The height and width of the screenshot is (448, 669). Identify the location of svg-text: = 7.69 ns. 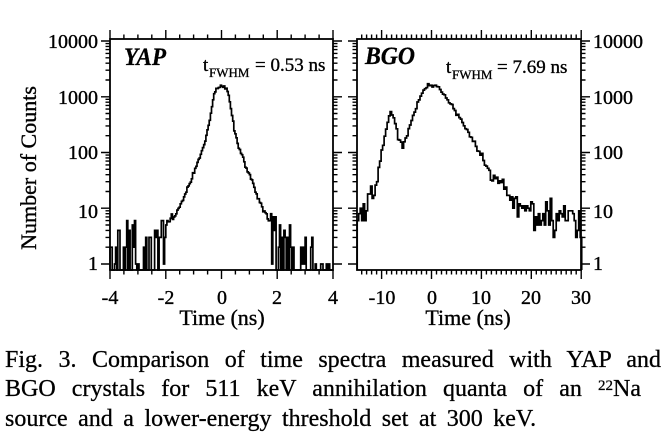
(532, 67).